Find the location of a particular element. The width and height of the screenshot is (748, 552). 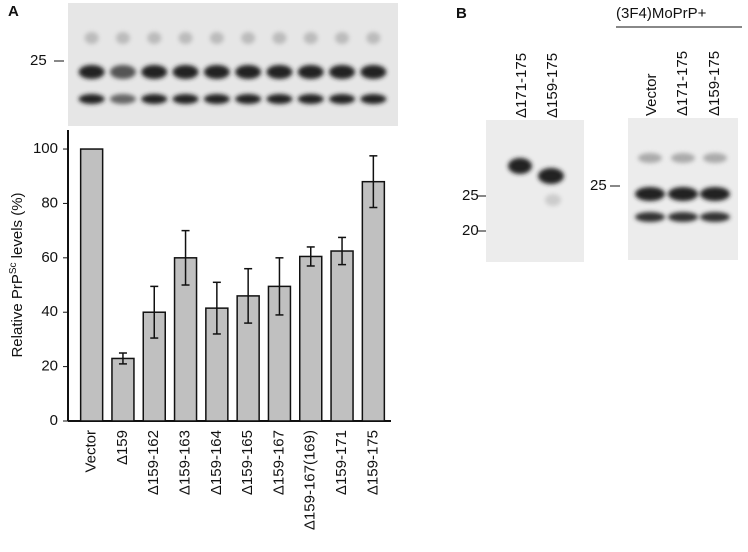

y-axis-label: Relative PrPSc levels (%) is located at coordinates (17, 274).